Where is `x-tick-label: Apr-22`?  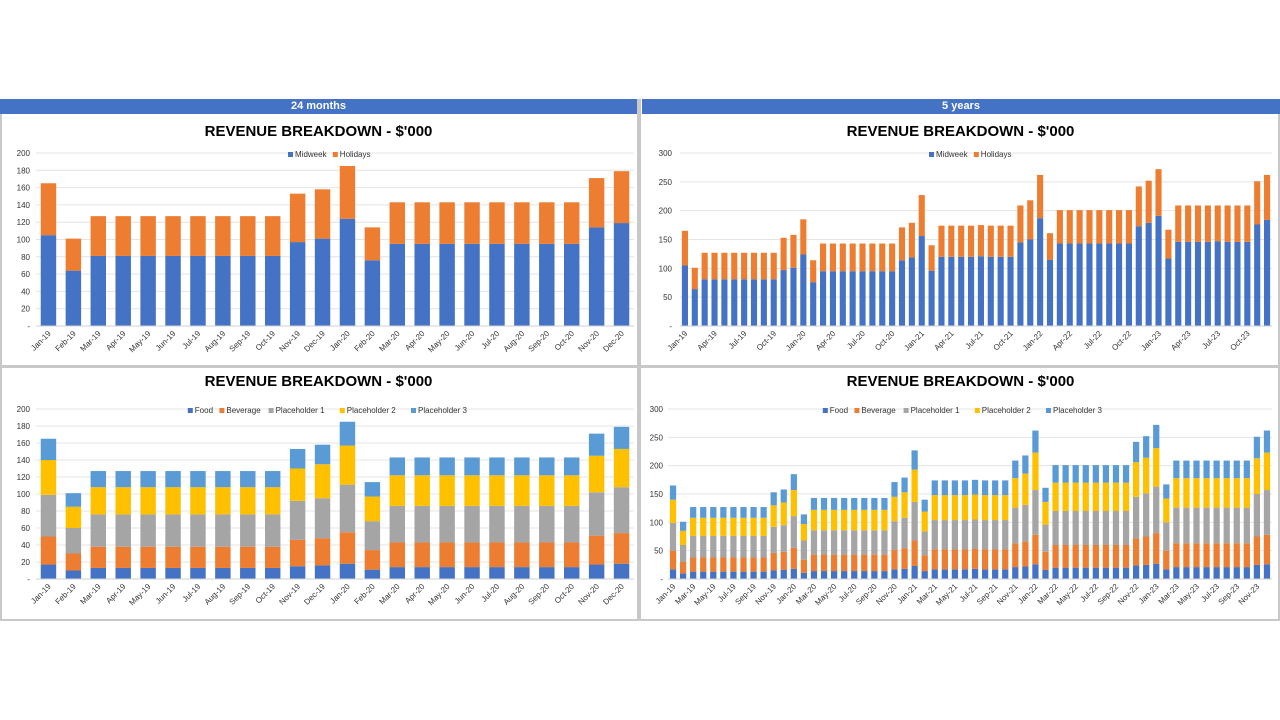 x-tick-label: Apr-22 is located at coordinates (1063, 341).